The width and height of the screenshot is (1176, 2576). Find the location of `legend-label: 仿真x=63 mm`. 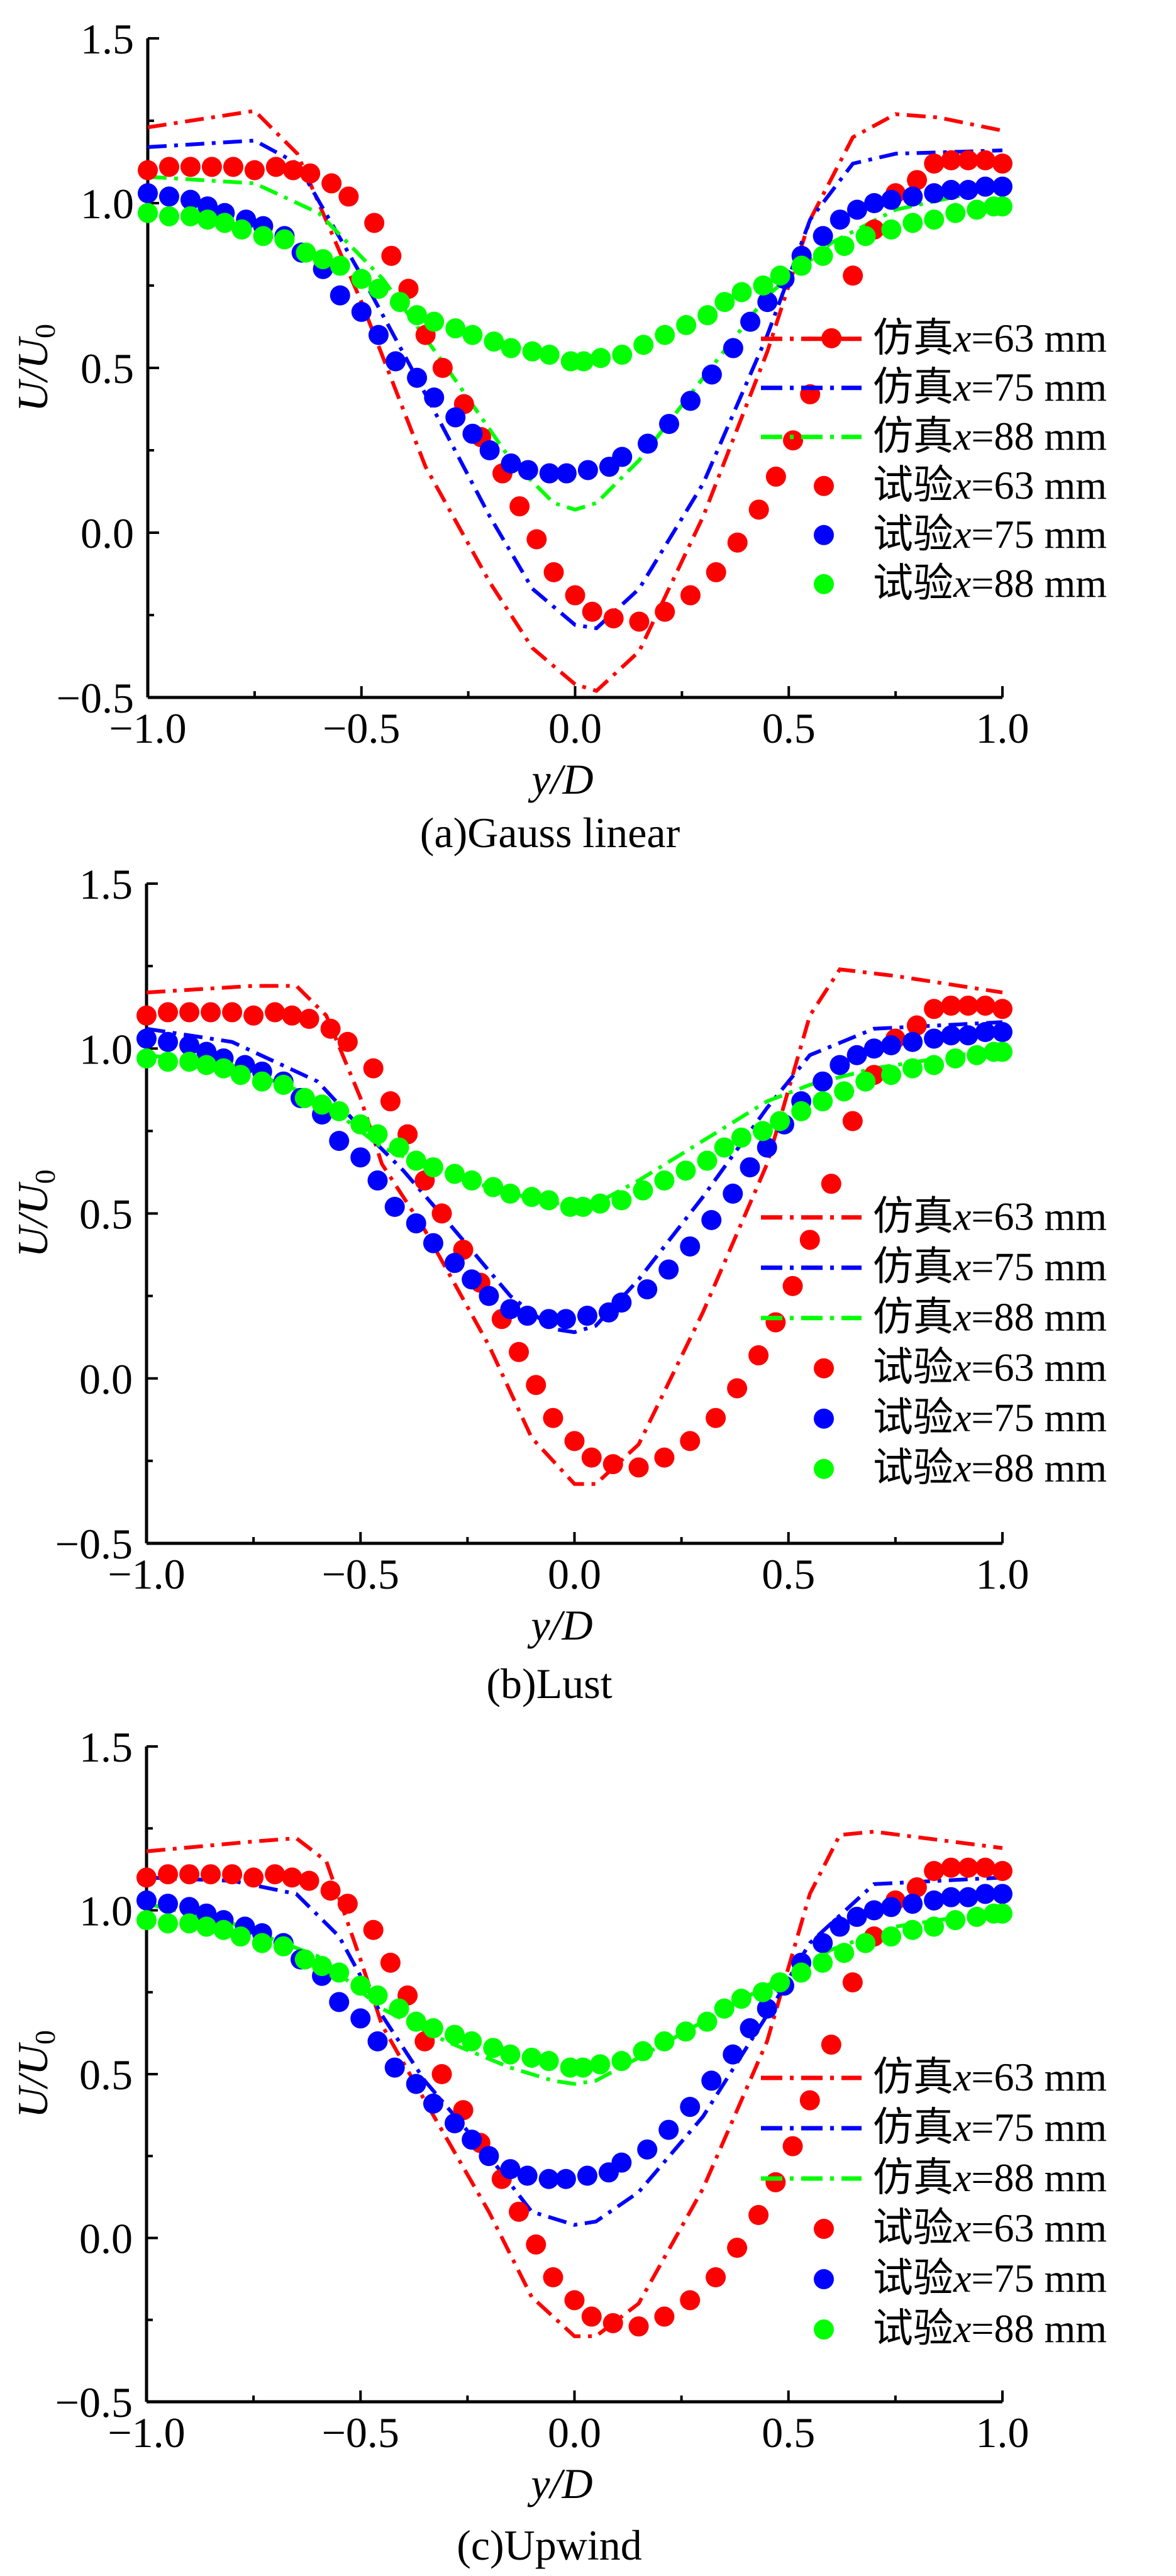

legend-label: 仿真x=63 mm is located at coordinates (990, 338).